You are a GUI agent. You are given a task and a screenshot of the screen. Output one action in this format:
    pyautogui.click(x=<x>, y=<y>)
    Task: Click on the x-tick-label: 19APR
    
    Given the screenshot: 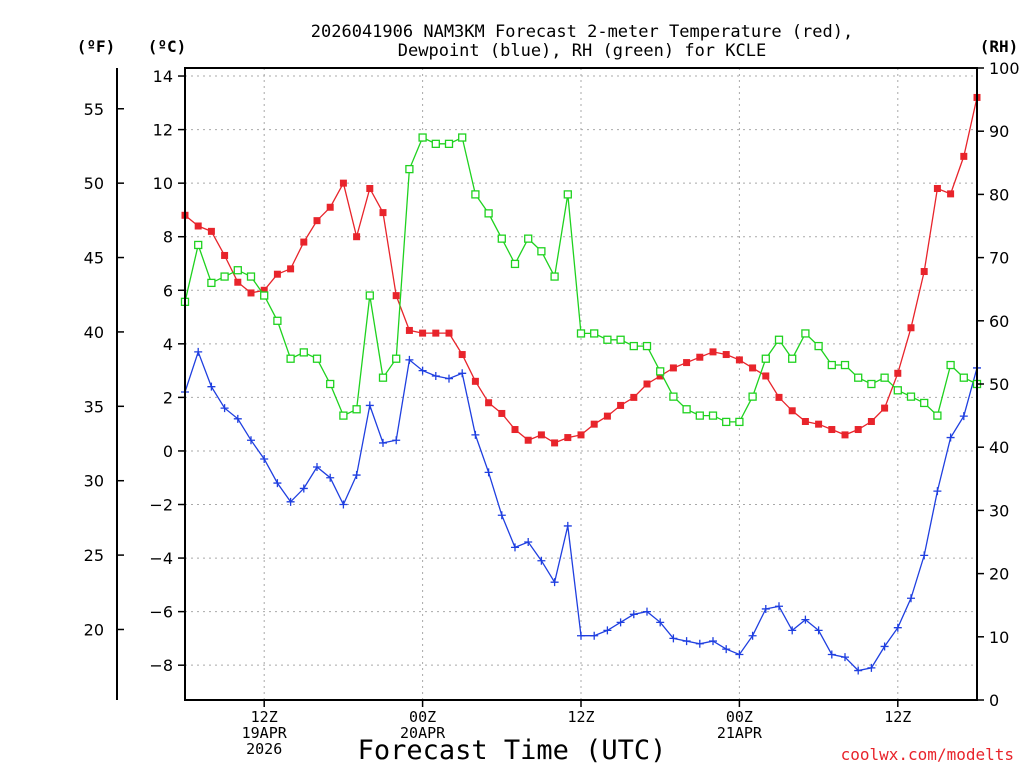 What is the action you would take?
    pyautogui.click(x=265, y=733)
    